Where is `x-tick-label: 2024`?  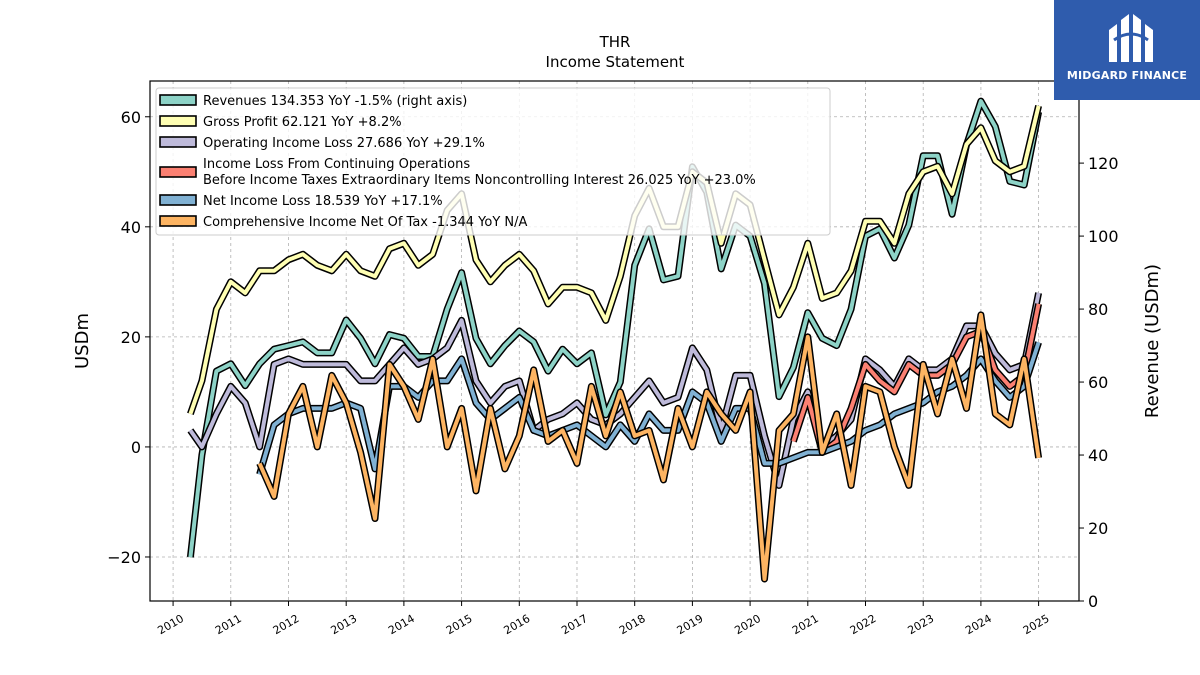
x-tick-label: 2024 is located at coordinates (978, 624).